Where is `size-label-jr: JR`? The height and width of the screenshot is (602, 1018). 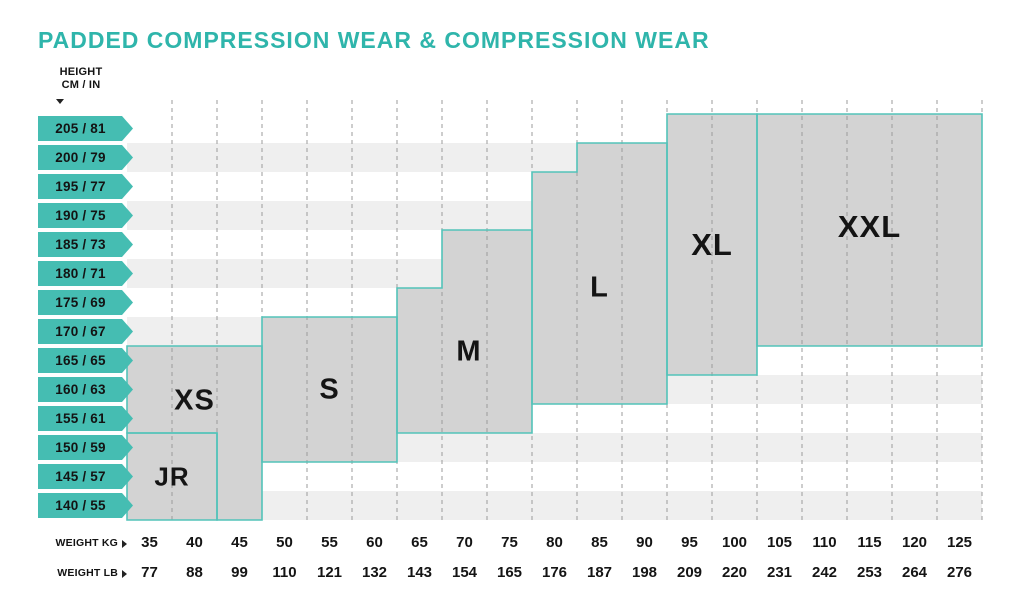
size-label-jr: JR is located at coordinates (172, 476).